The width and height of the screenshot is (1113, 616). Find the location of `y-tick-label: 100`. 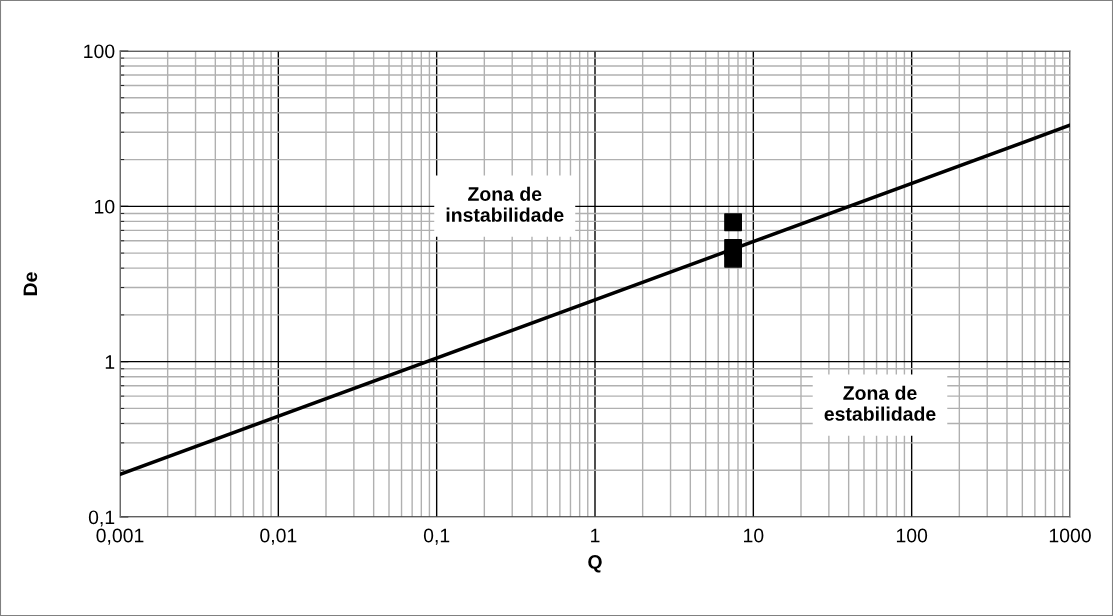

y-tick-label: 100 is located at coordinates (99, 51).